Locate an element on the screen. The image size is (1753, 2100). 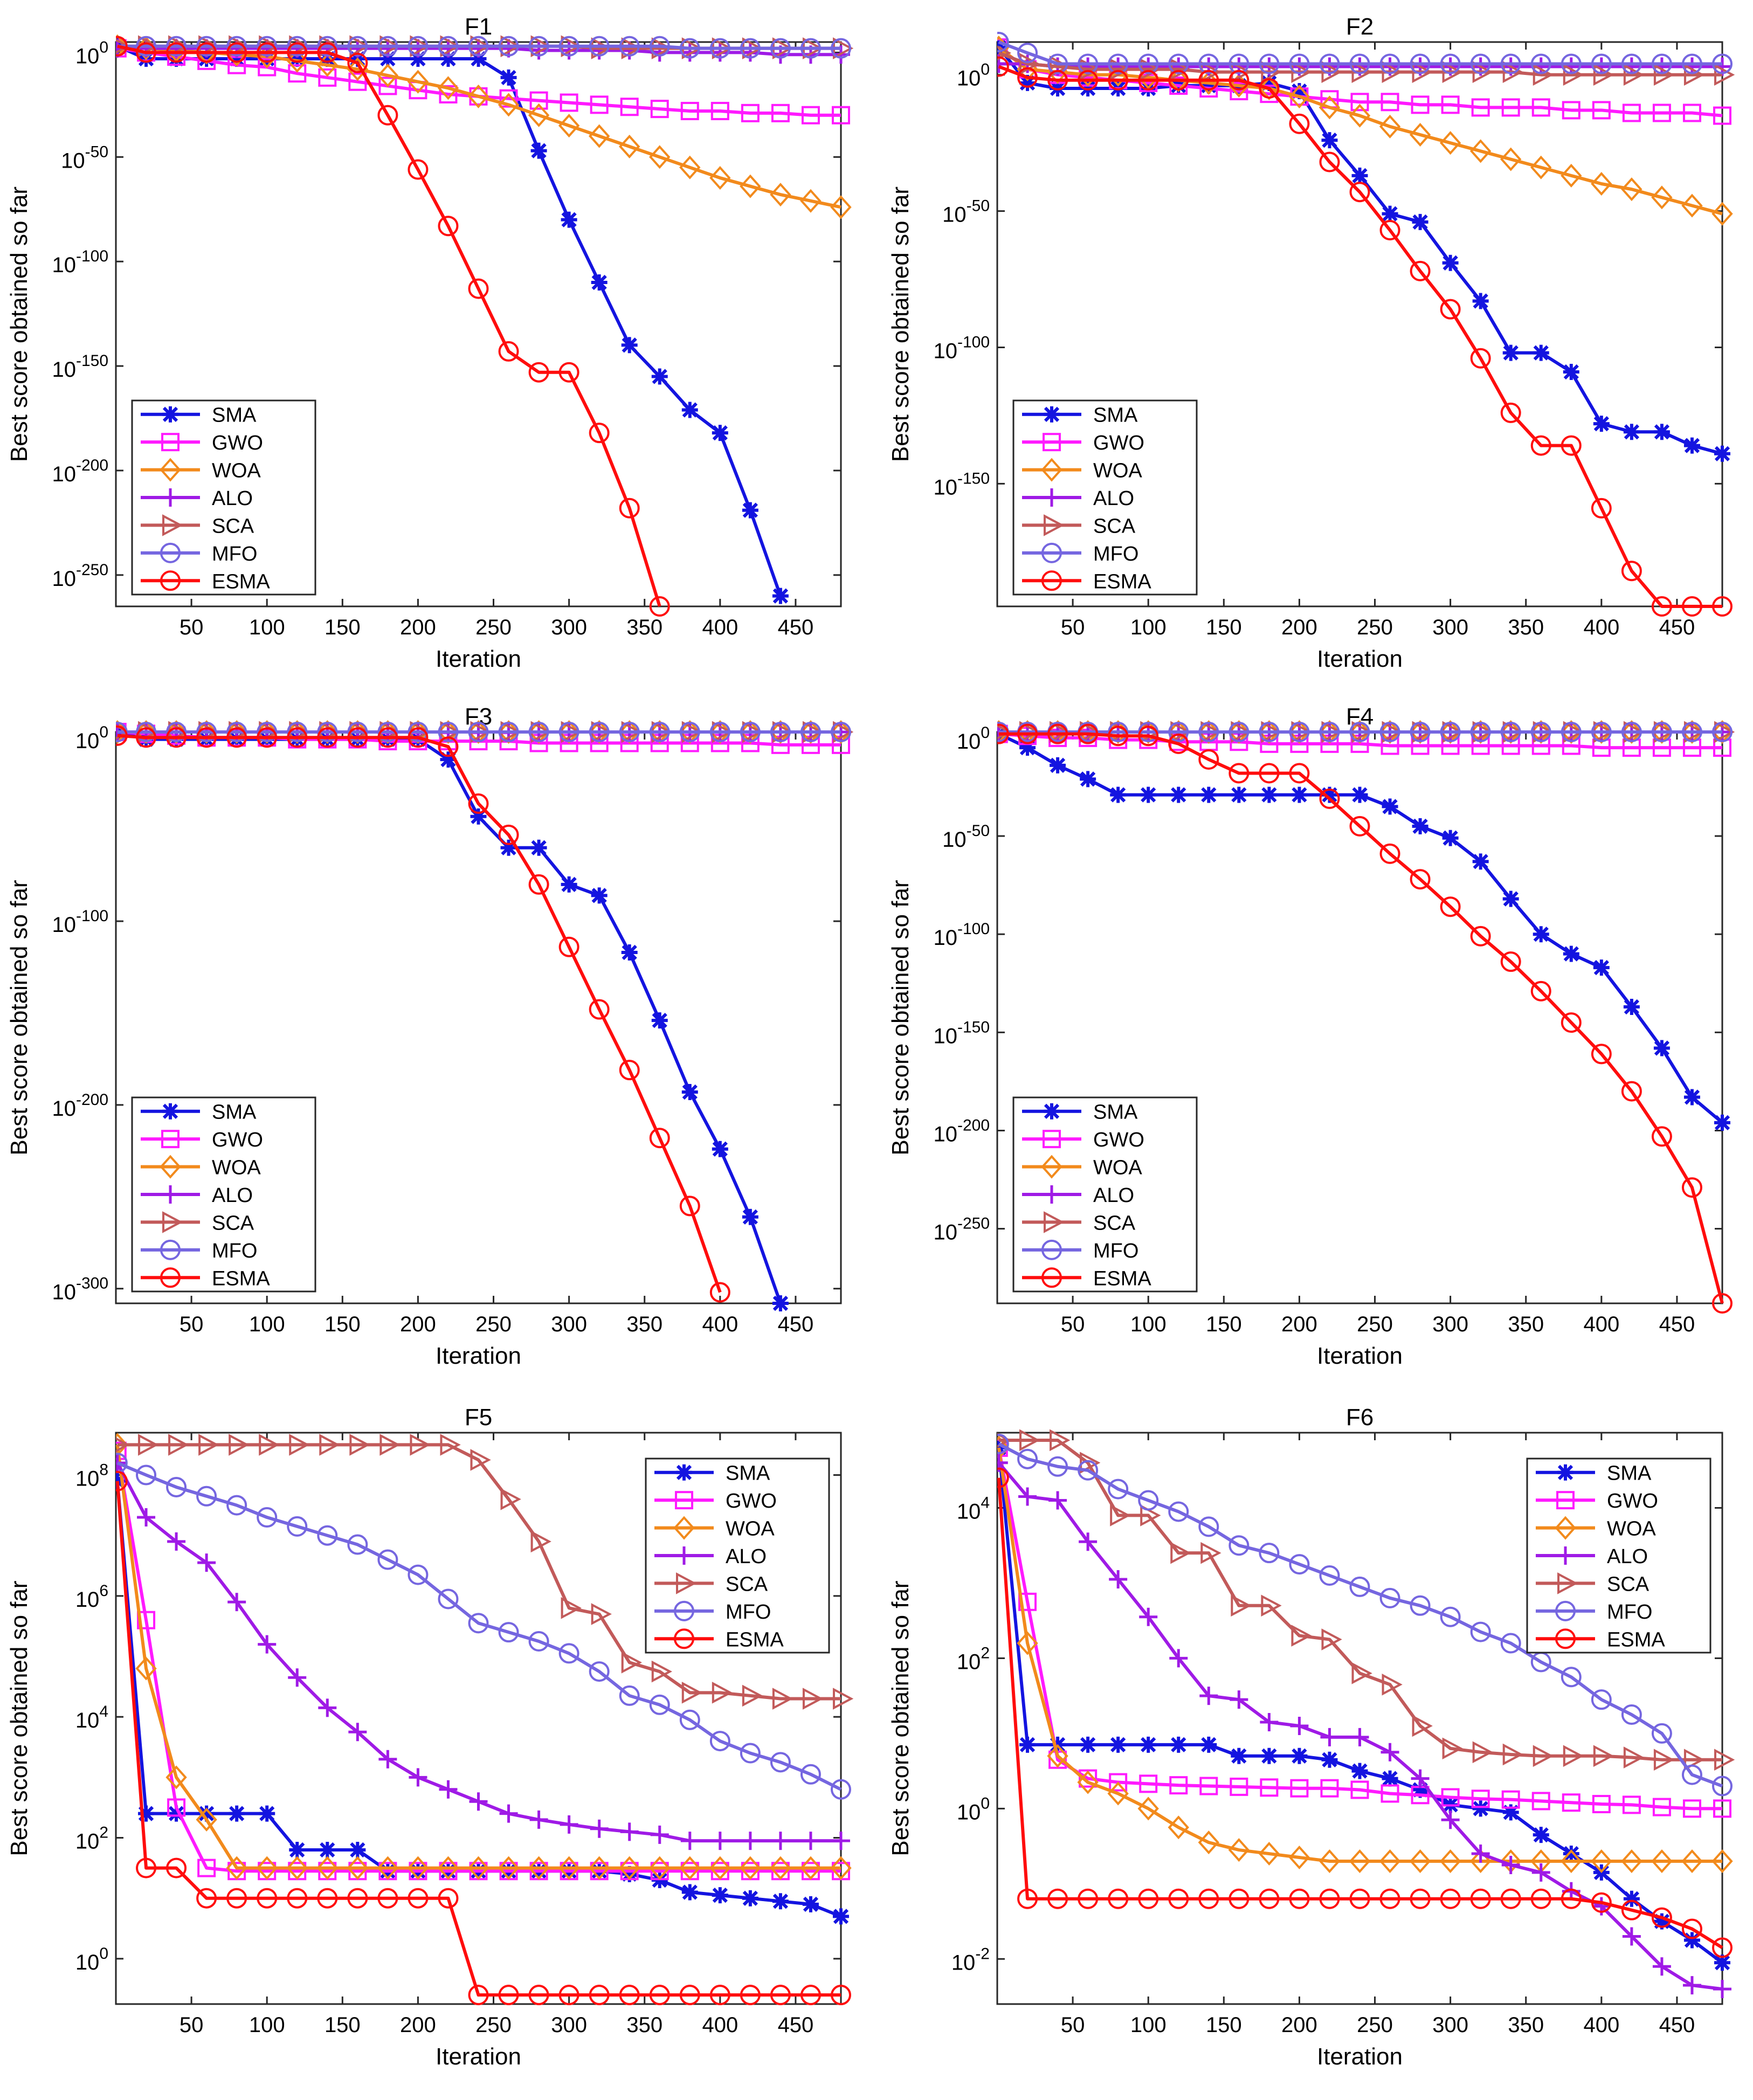
series-sca is located at coordinates (1366, 1600).